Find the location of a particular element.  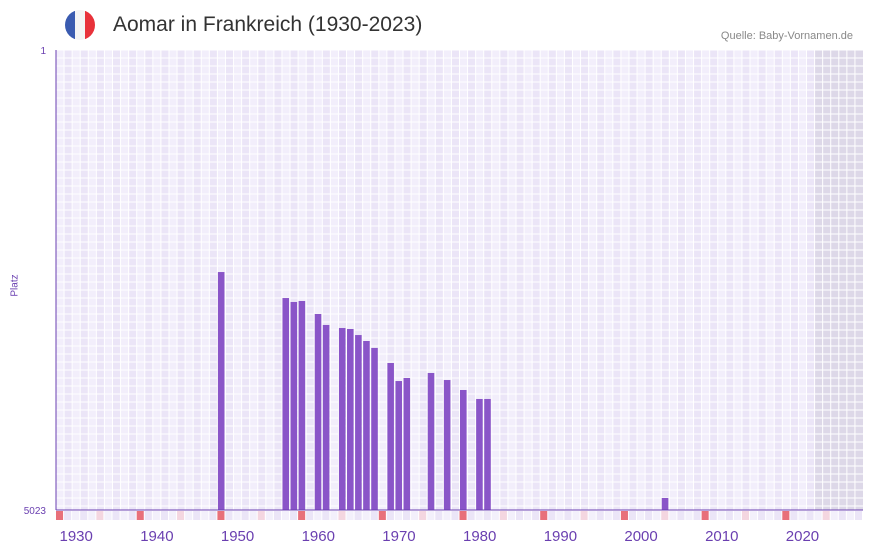

france-flag-icon is located at coordinates (80, 25).